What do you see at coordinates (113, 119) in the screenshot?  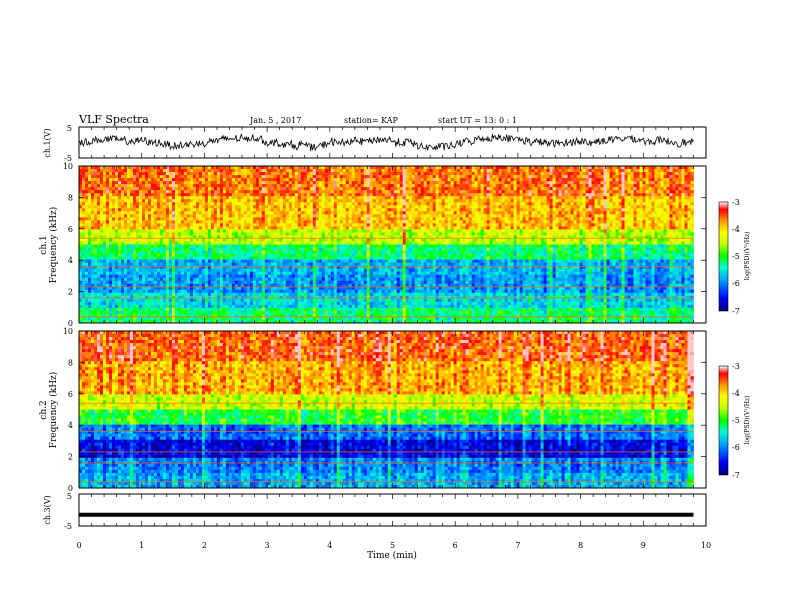 I see `figure-title: VLF Spectra` at bounding box center [113, 119].